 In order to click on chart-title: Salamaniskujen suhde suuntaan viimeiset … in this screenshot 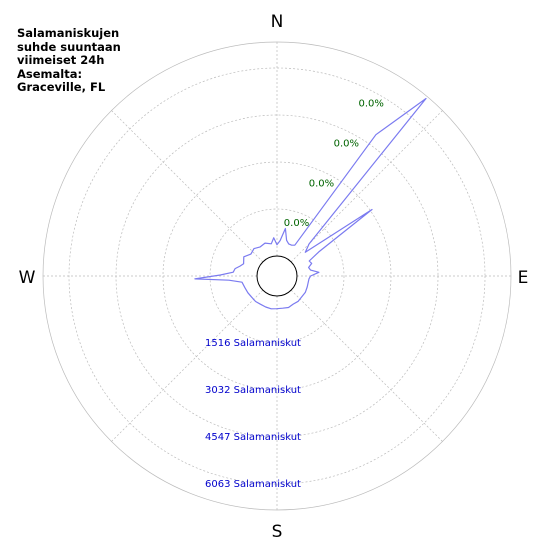, I will do `click(69, 60)`.